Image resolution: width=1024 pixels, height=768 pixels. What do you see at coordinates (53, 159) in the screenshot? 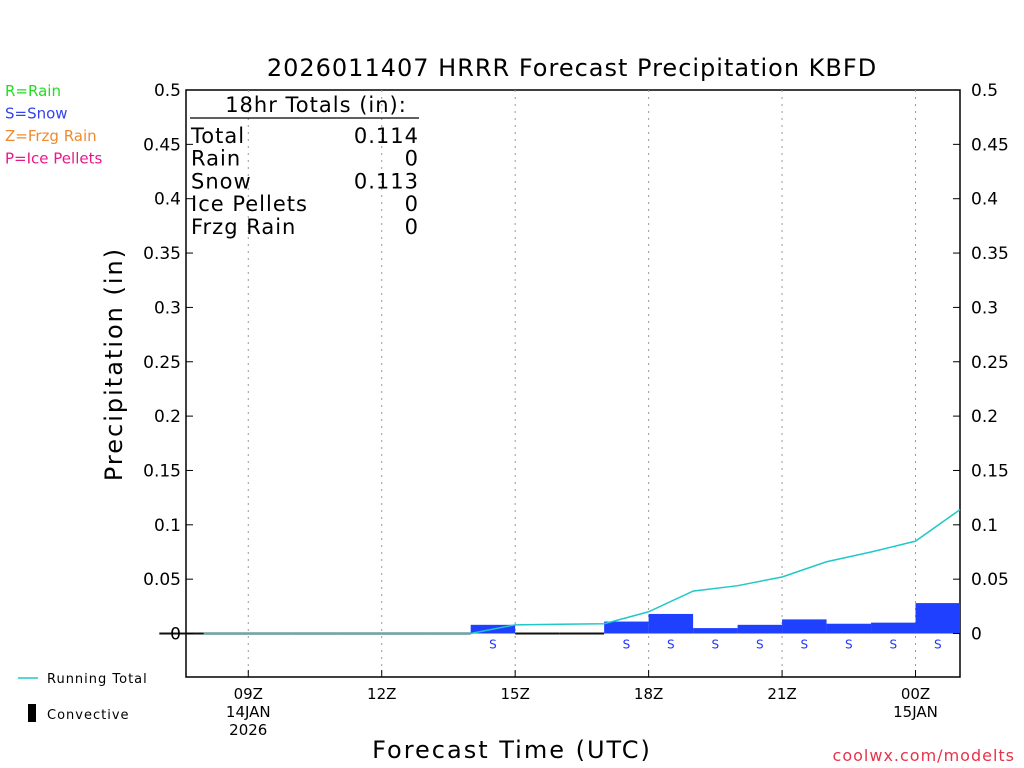
I see `type-legend-item: P=Ice Pellets` at bounding box center [53, 159].